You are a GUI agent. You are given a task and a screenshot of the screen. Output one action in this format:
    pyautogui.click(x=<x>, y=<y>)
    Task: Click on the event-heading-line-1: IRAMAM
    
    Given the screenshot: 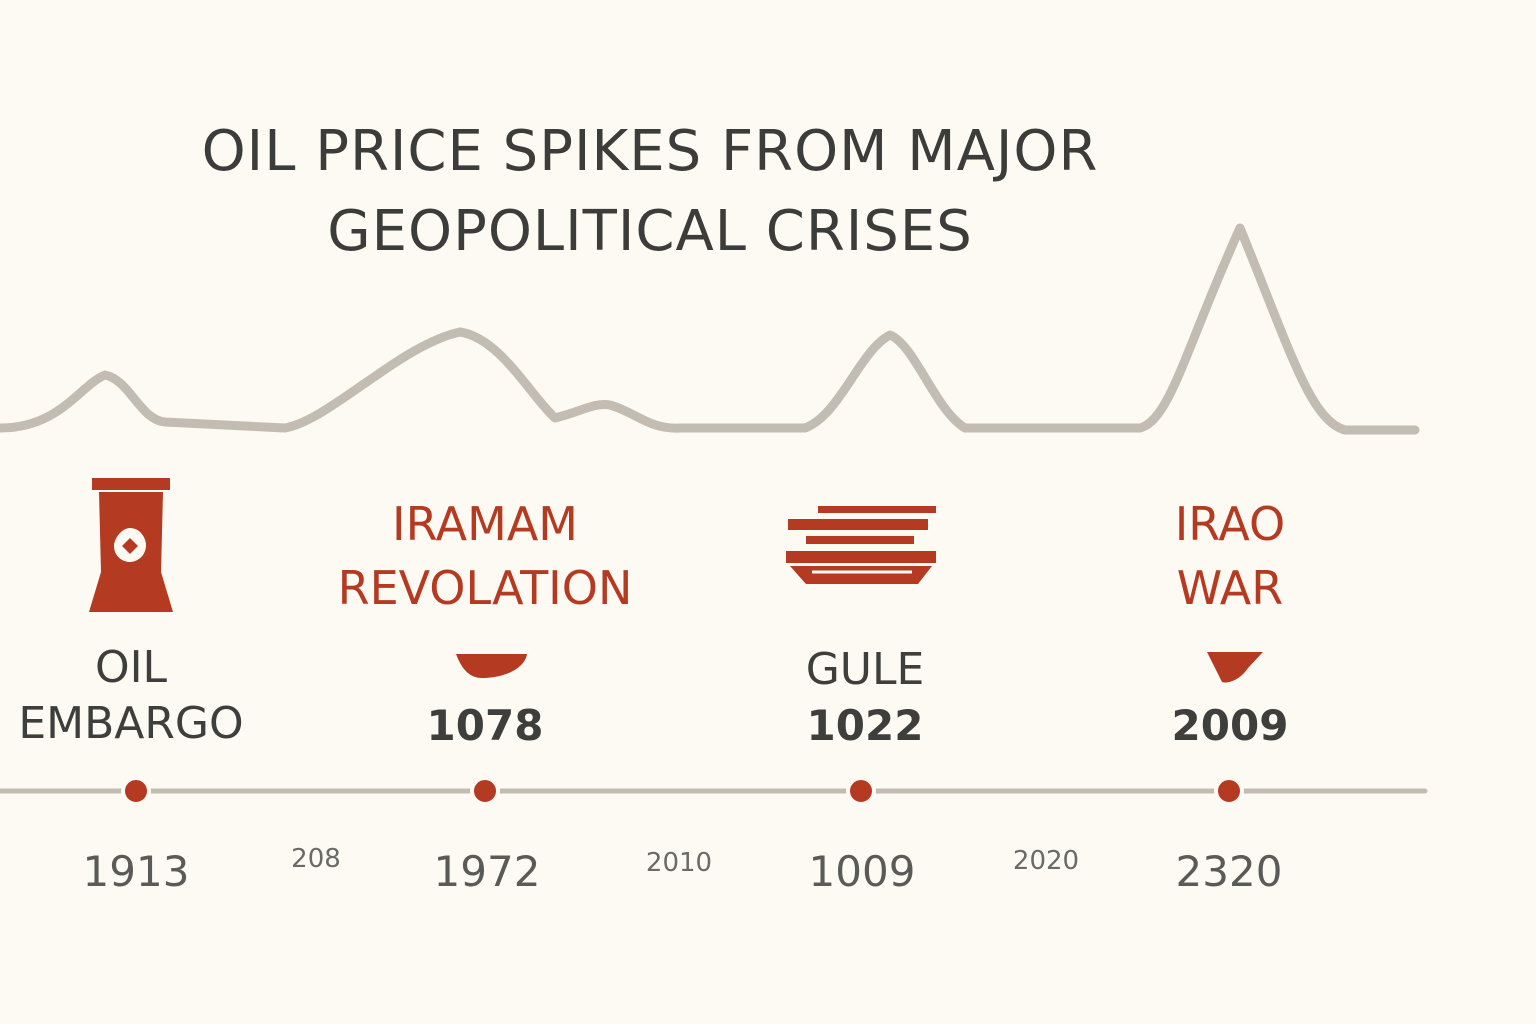 What is the action you would take?
    pyautogui.click(x=485, y=524)
    